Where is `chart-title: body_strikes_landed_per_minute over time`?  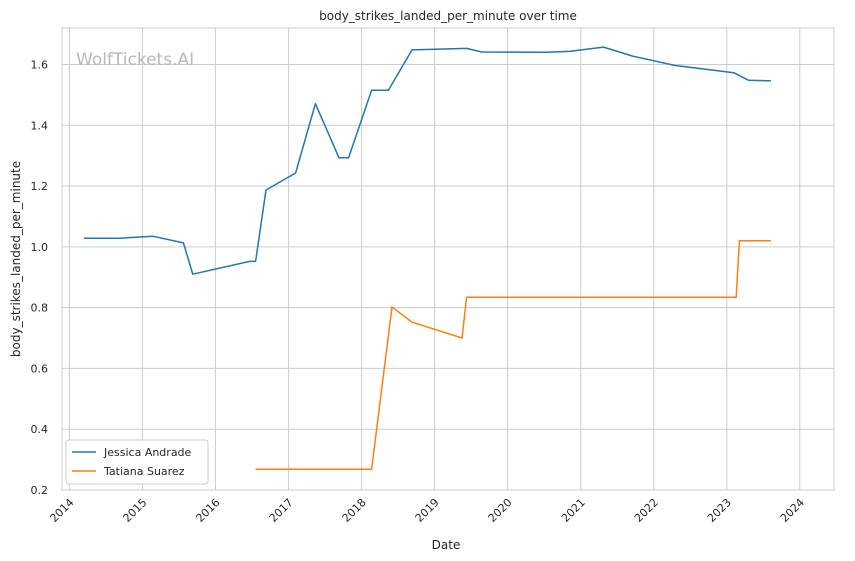 chart-title: body_strikes_landed_per_minute over time is located at coordinates (448, 16).